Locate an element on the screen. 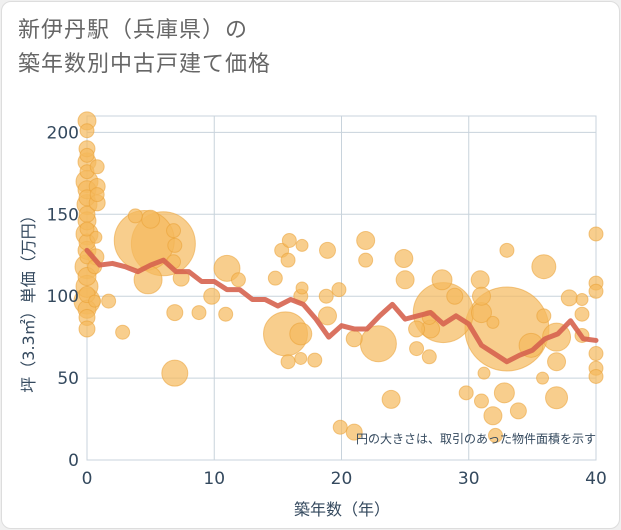 The width and height of the screenshot is (621, 530). title-line-2: 築年数別中古戸建て価格 is located at coordinates (145, 64).